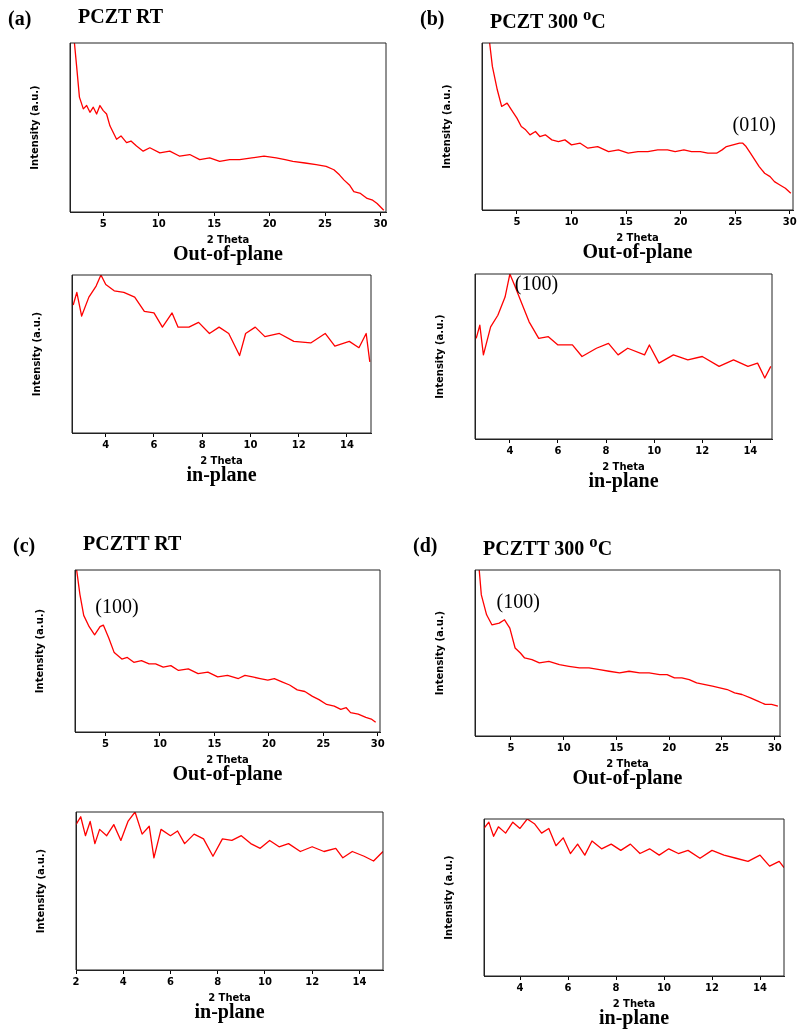  Describe the element at coordinates (132, 543) in the screenshot. I see `chart-title: PCZTT RT` at that location.